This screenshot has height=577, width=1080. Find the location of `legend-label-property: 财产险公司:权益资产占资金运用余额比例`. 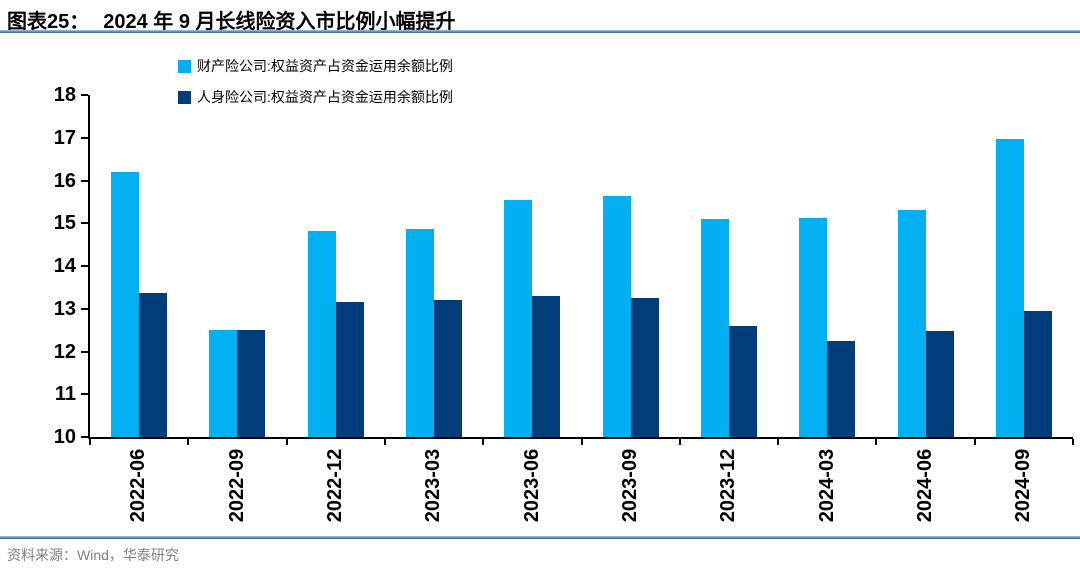

legend-label-property: 财产险公司:权益资产占资金运用余额比例 is located at coordinates (325, 66).